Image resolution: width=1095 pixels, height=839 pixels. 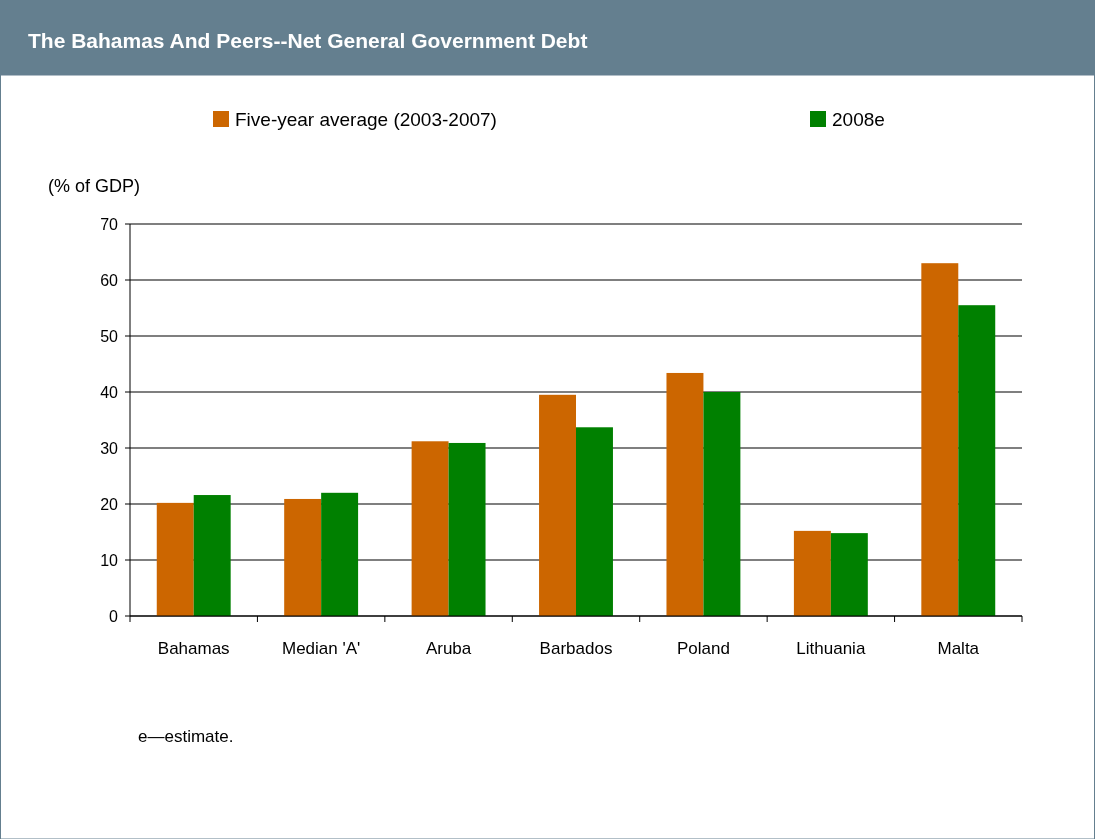 What do you see at coordinates (321, 648) in the screenshot?
I see `x-tick-label: Median 'A'` at bounding box center [321, 648].